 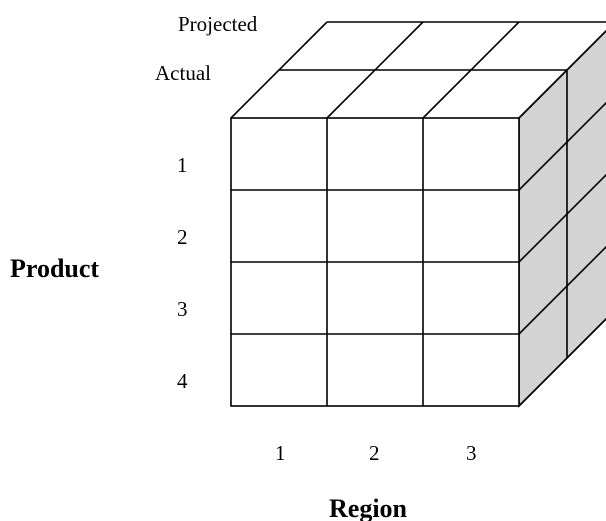 I want to click on row-label: 4, so click(x=182, y=381).